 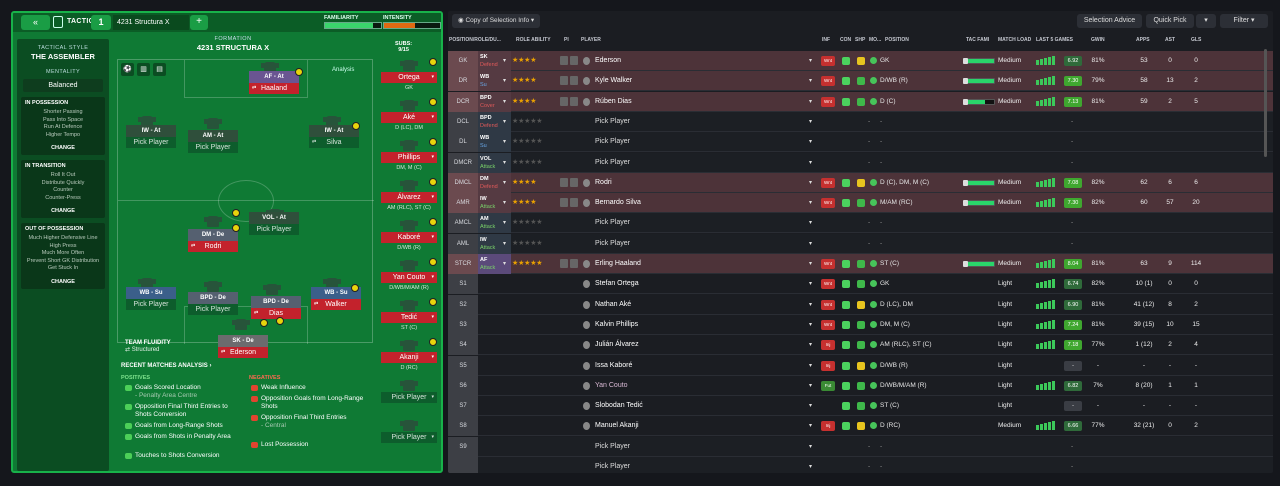 What do you see at coordinates (619, 406) in the screenshot?
I see `player-name: Slobodan Tedić` at bounding box center [619, 406].